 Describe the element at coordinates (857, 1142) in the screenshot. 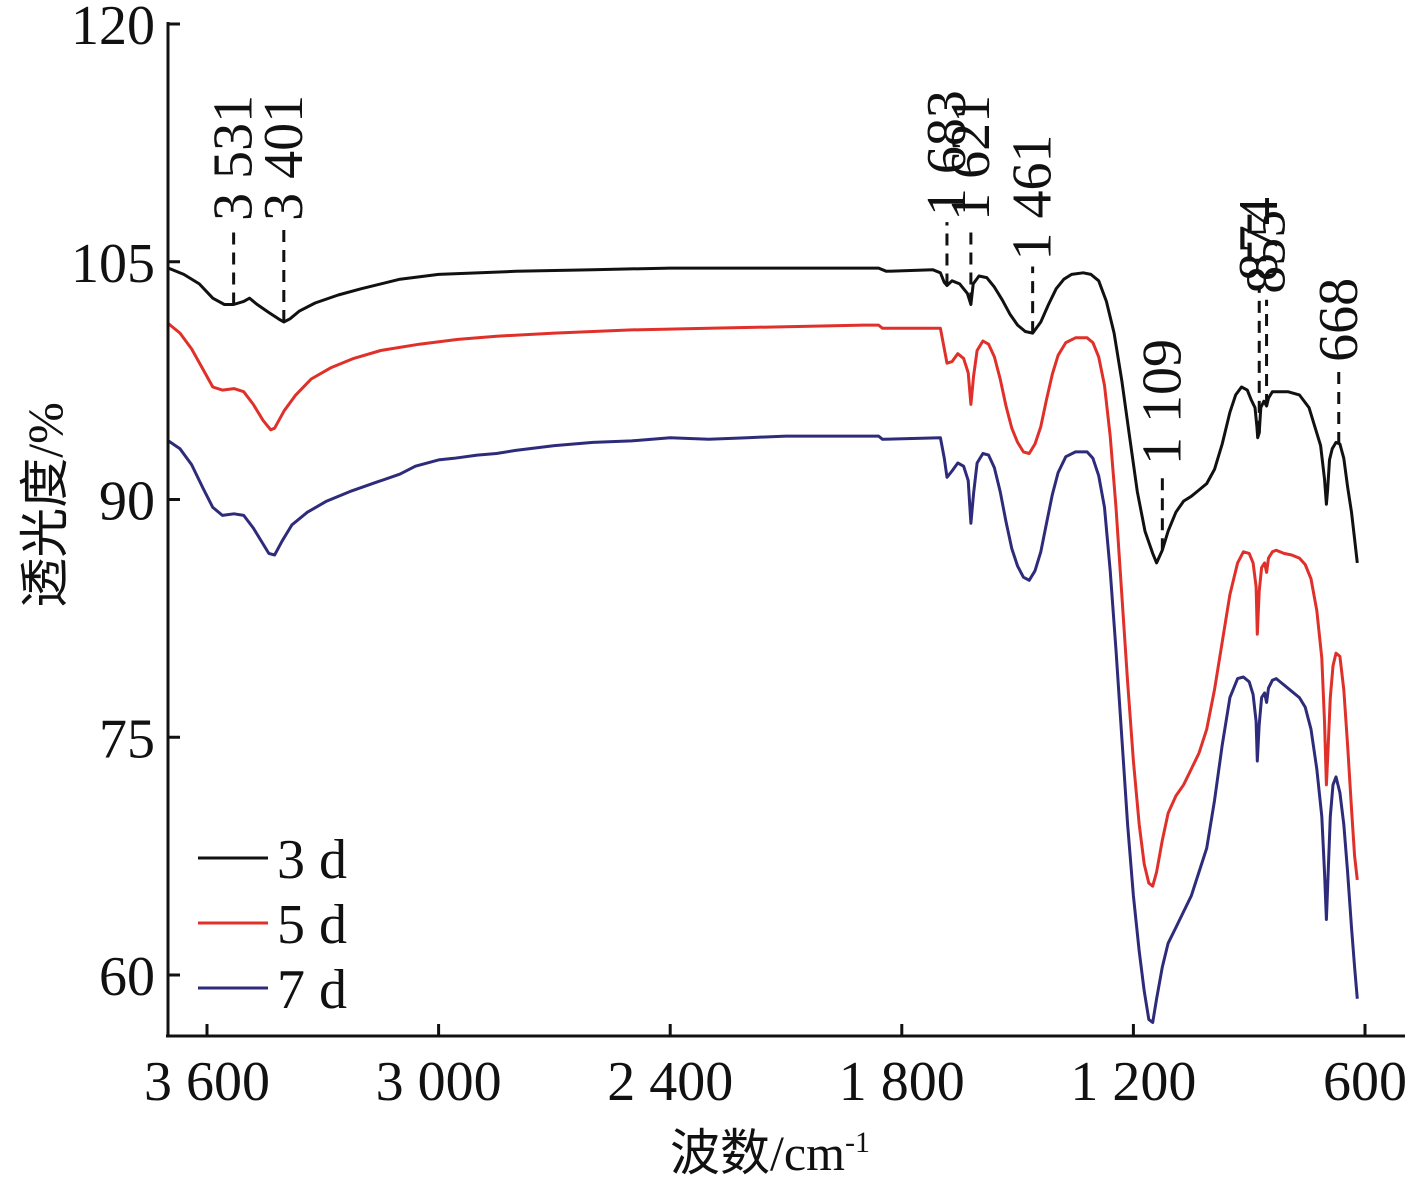

I see `x-axis-label-superscript: -1` at that location.